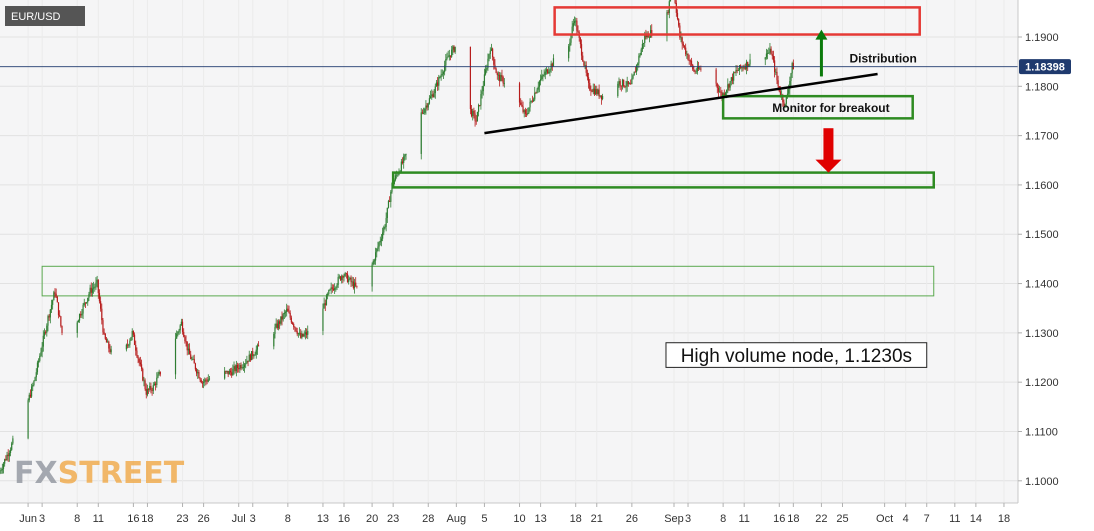 Image resolution: width=1094 pixels, height=531 pixels. What do you see at coordinates (1045, 67) in the screenshot?
I see `price-badge: 1.18398` at bounding box center [1045, 67].